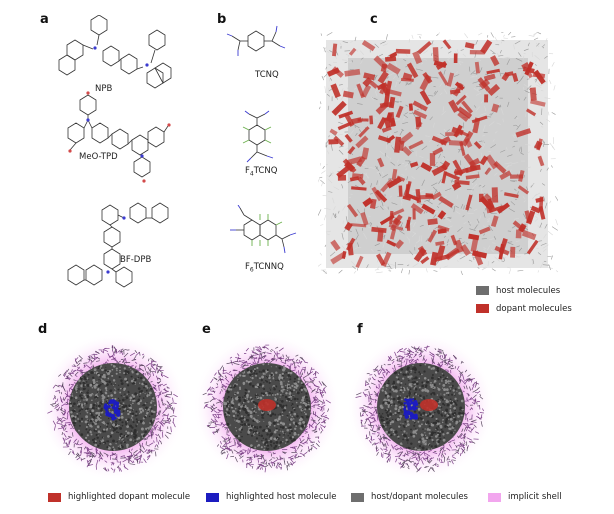 Image resolution: width=614 pixels, height=514 pixels. What do you see at coordinates (222, 19) in the screenshot?
I see `panel-label-b: b` at bounding box center [222, 19].